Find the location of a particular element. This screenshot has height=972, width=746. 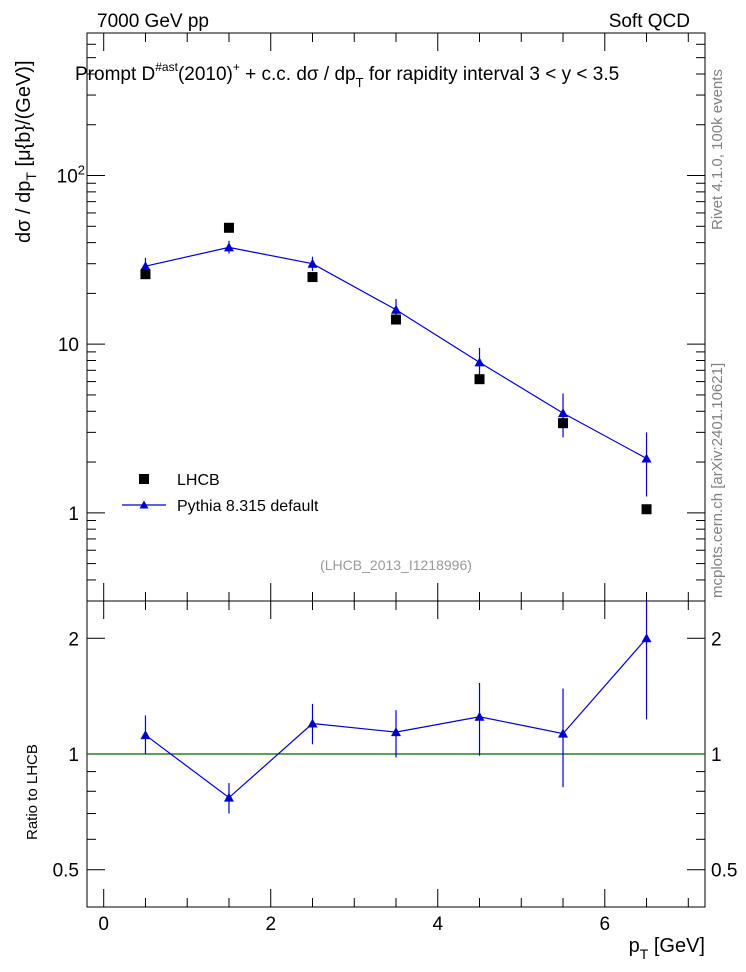

legend-lhcb-marker is located at coordinates (144, 479).